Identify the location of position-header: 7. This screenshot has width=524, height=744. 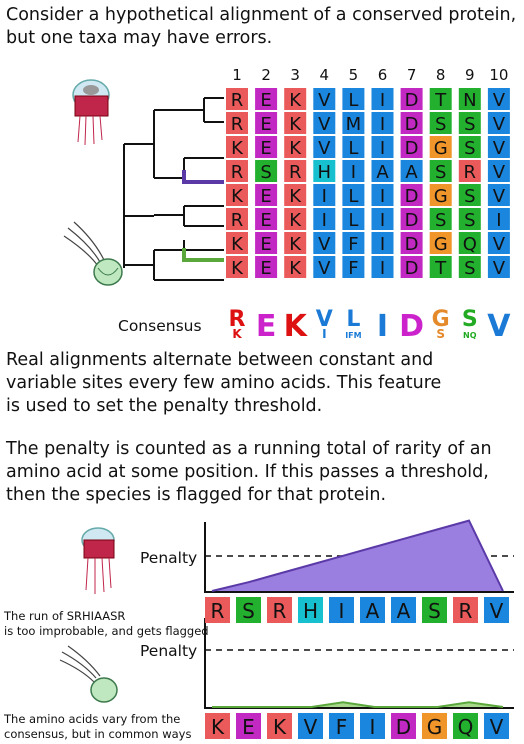
(412, 75).